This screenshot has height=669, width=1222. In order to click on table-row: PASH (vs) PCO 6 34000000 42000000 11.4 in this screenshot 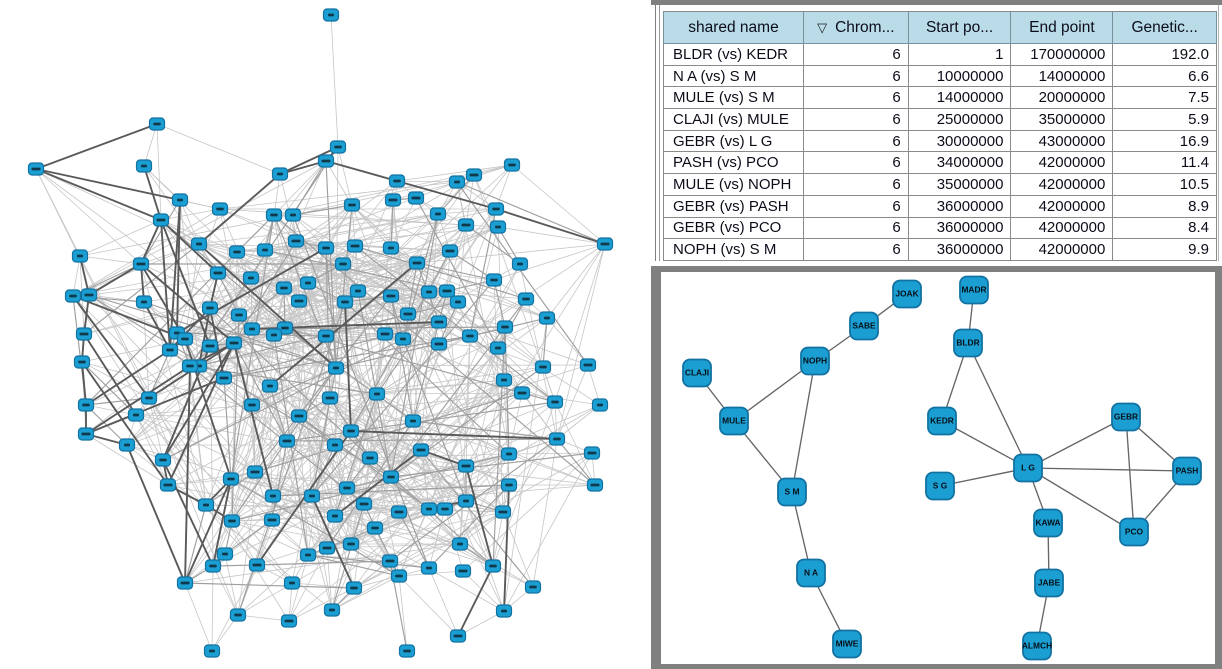, I will do `click(940, 163)`.